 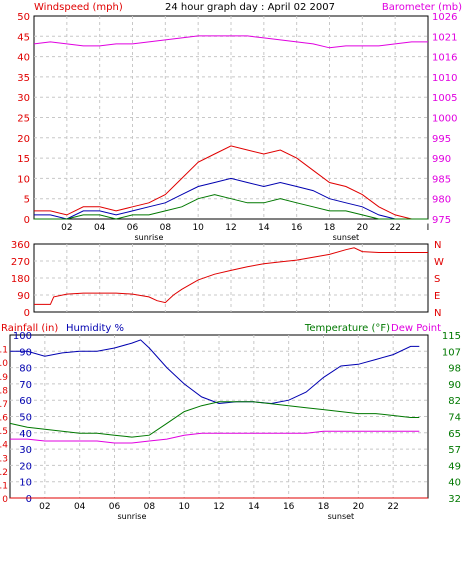 I want to click on temperature-tick-label: 40, so click(x=454, y=483).